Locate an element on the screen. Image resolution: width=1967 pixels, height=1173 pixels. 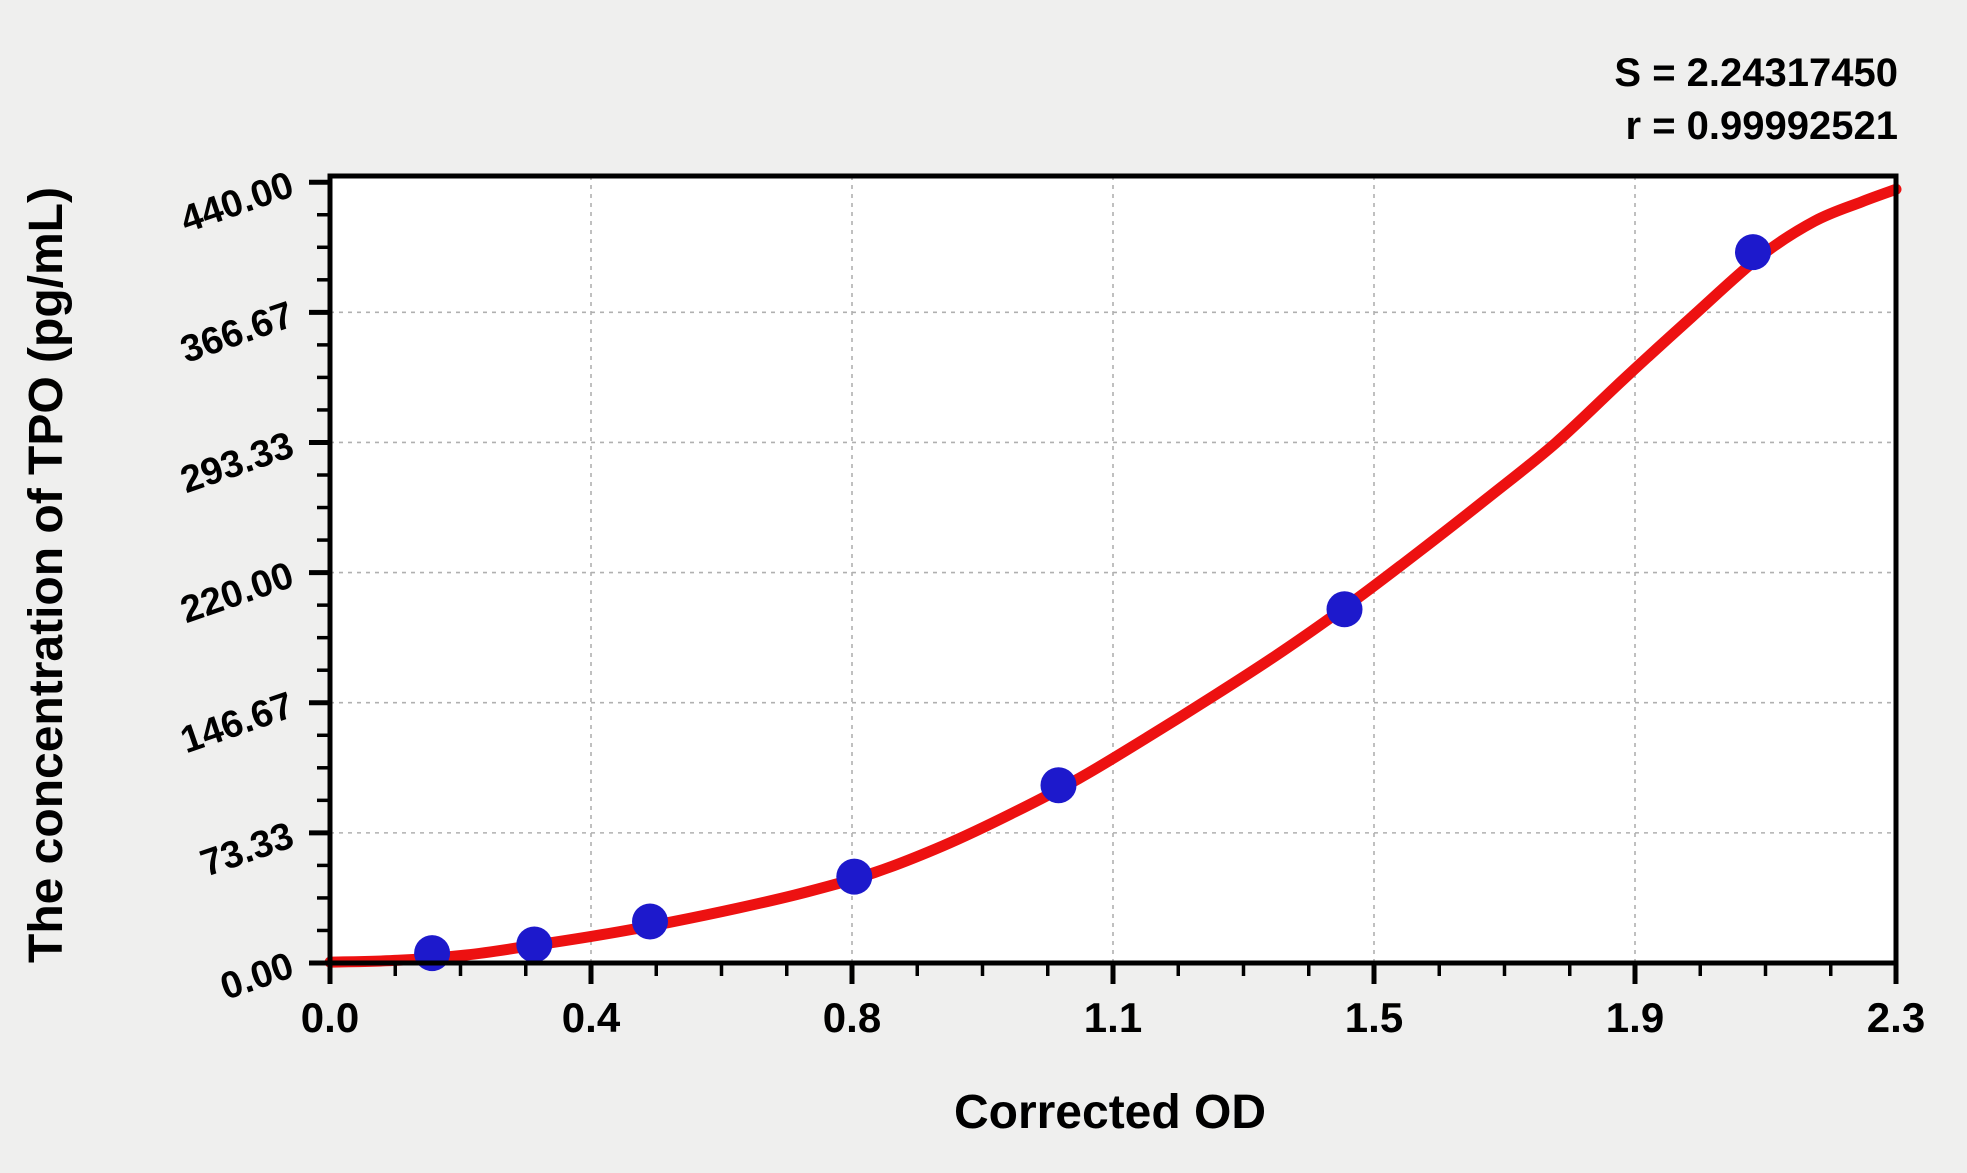
x-tick-label: 1.1 is located at coordinates (1113, 1017).